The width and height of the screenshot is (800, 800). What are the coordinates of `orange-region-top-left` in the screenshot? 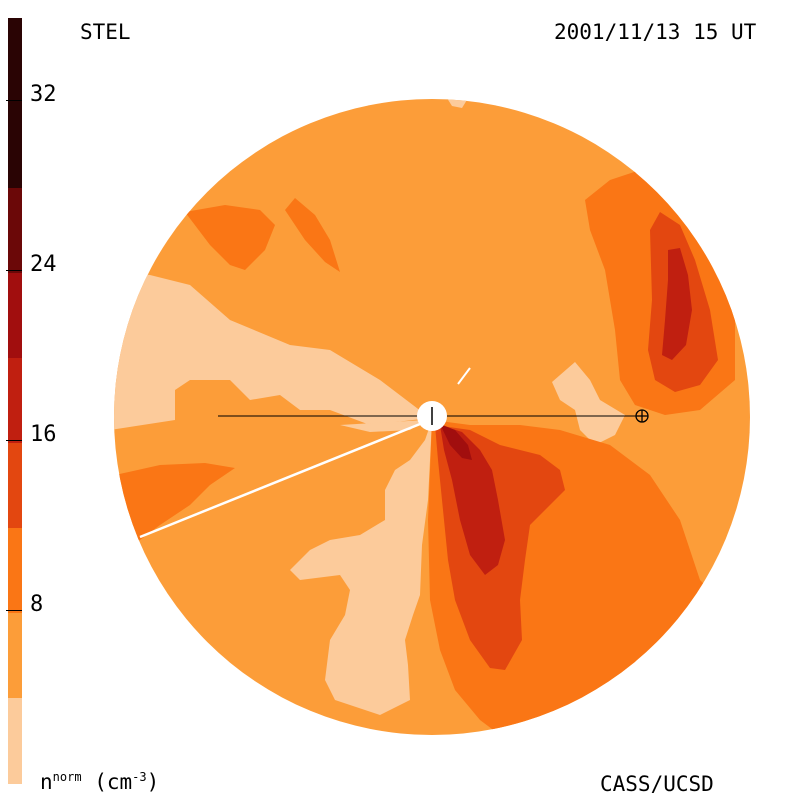 It's located at (230, 237).